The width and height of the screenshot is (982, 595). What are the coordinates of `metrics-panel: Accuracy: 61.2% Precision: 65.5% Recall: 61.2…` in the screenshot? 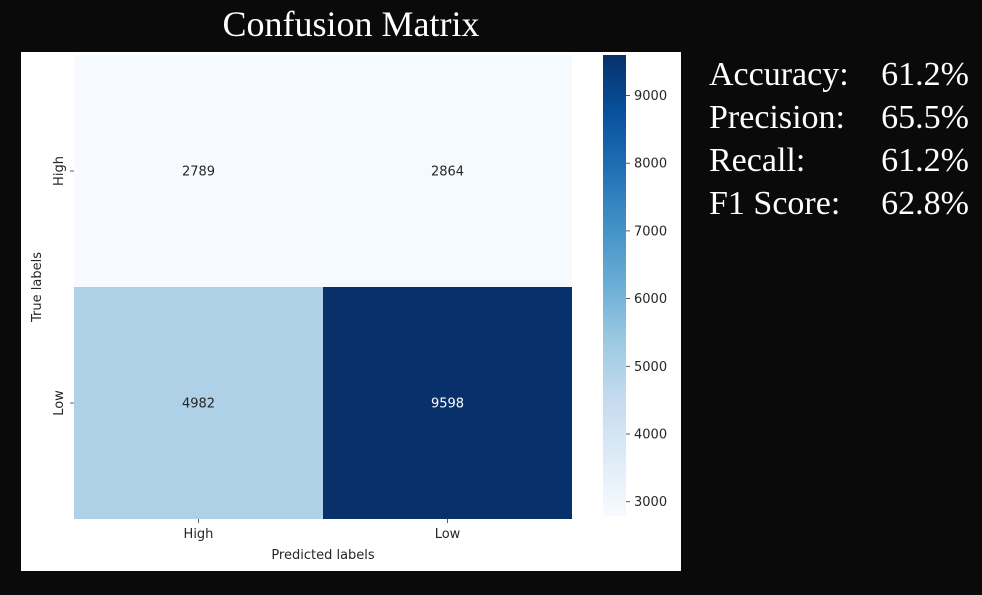 It's located at (839, 142).